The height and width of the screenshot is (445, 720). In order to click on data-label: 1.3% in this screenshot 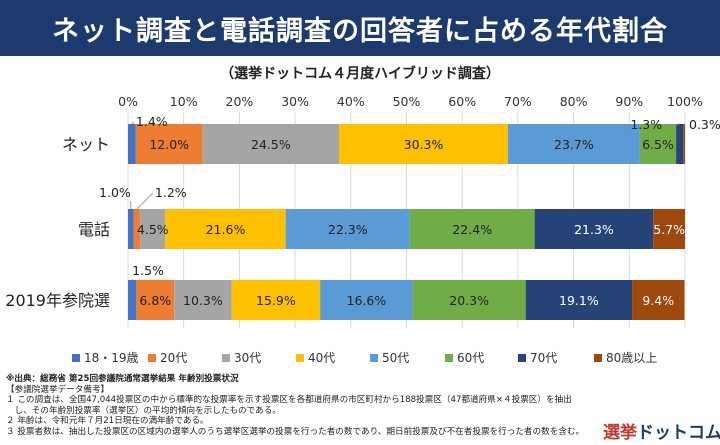, I will do `click(646, 124)`.